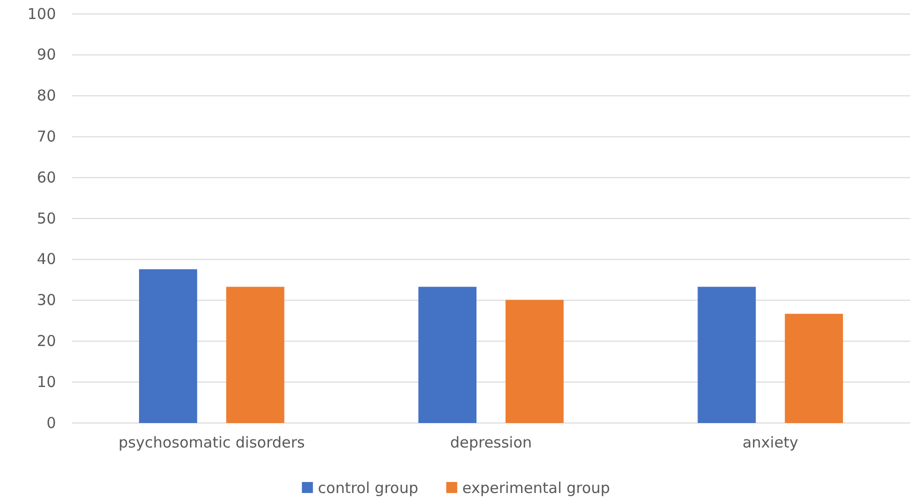 The width and height of the screenshot is (912, 499). I want to click on y-tick-label: 90, so click(46, 55).